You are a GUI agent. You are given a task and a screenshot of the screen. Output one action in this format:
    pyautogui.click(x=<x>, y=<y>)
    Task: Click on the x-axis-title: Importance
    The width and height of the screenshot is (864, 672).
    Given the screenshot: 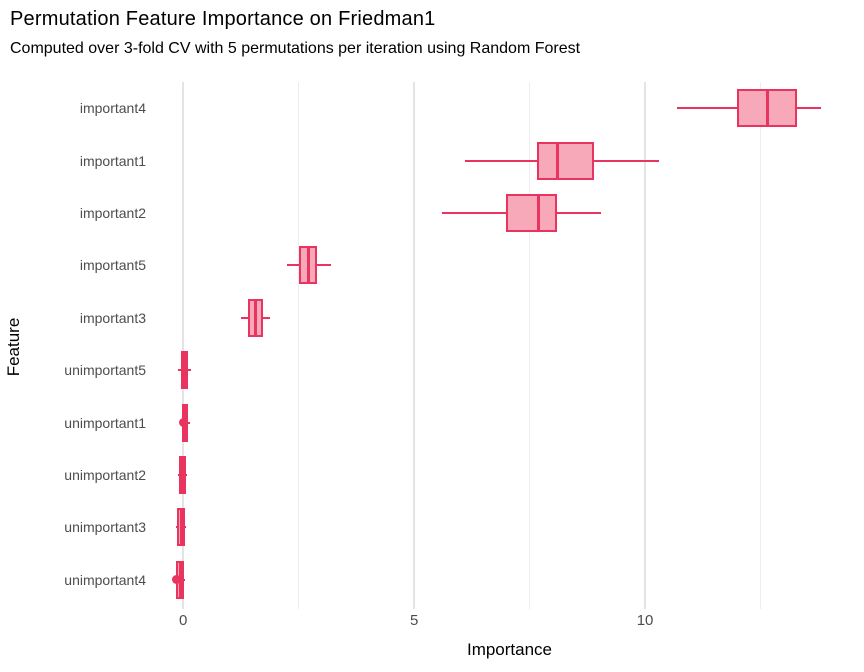 What is the action you would take?
    pyautogui.click(x=509, y=649)
    